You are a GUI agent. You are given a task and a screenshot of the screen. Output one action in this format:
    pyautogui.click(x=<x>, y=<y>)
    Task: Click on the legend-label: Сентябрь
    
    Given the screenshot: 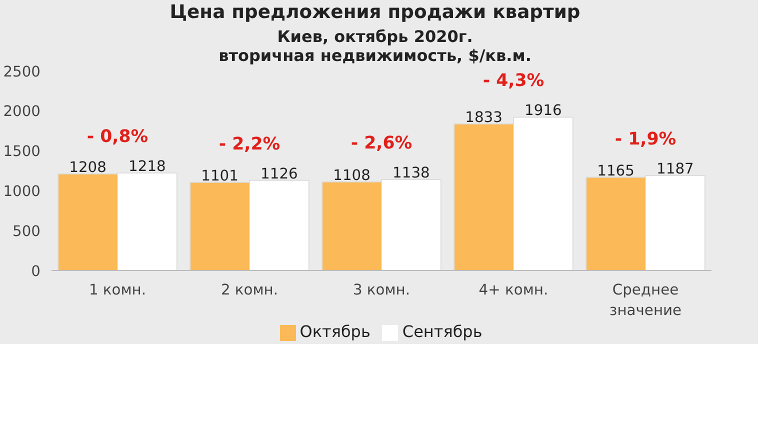 What is the action you would take?
    pyautogui.click(x=442, y=332)
    